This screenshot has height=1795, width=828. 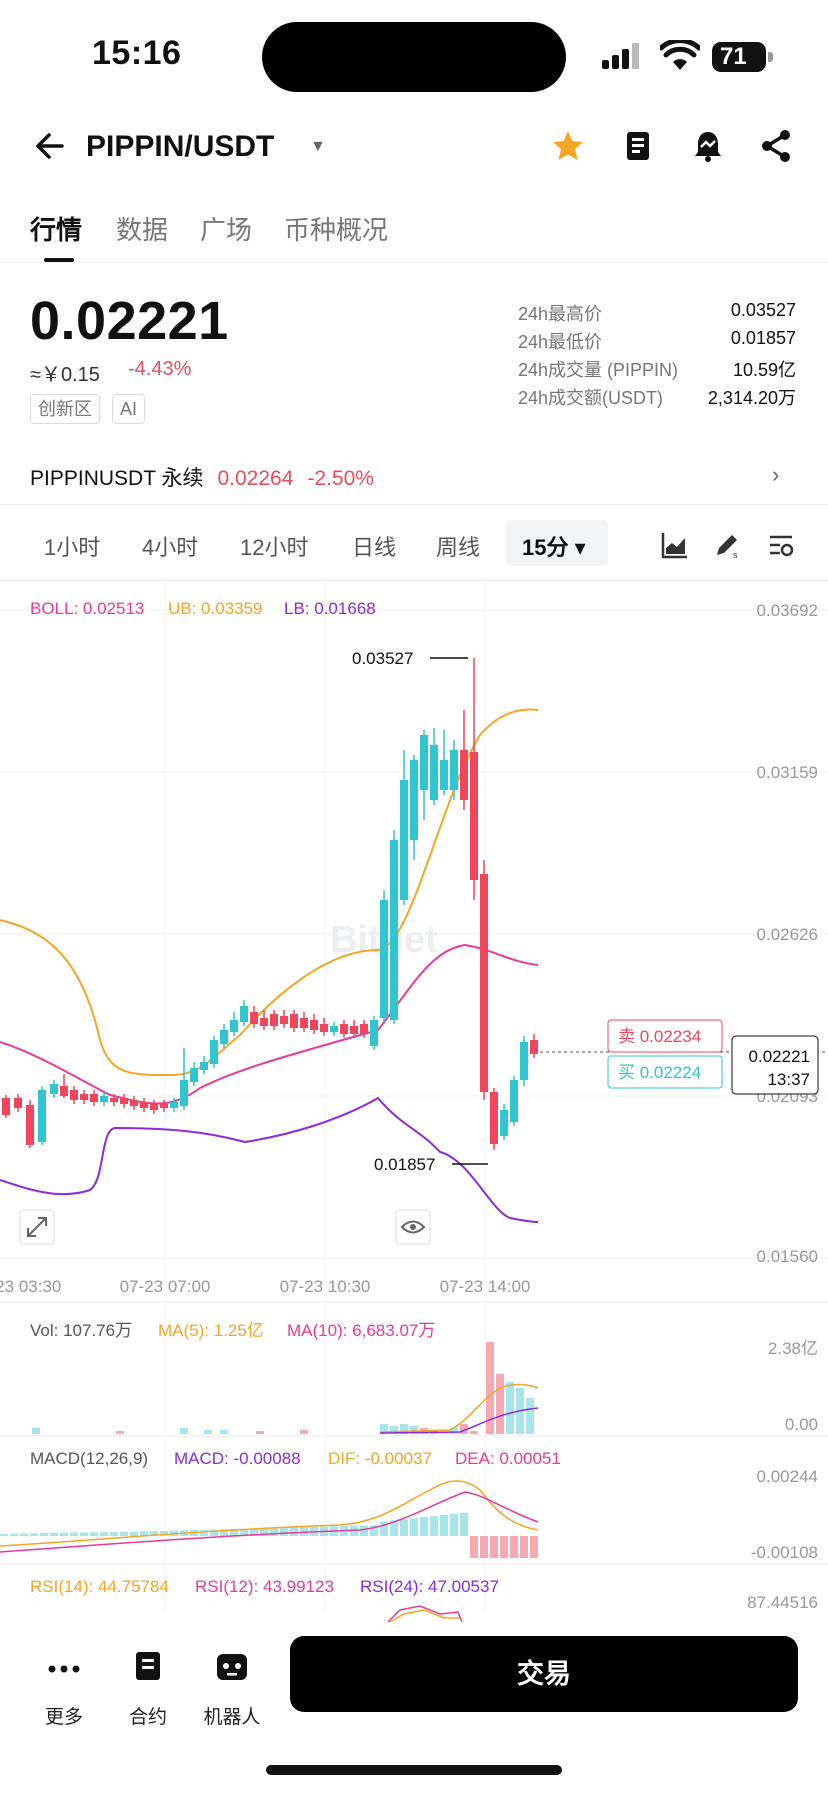 What do you see at coordinates (318, 146) in the screenshot?
I see `caret-down-icon: ▼` at bounding box center [318, 146].